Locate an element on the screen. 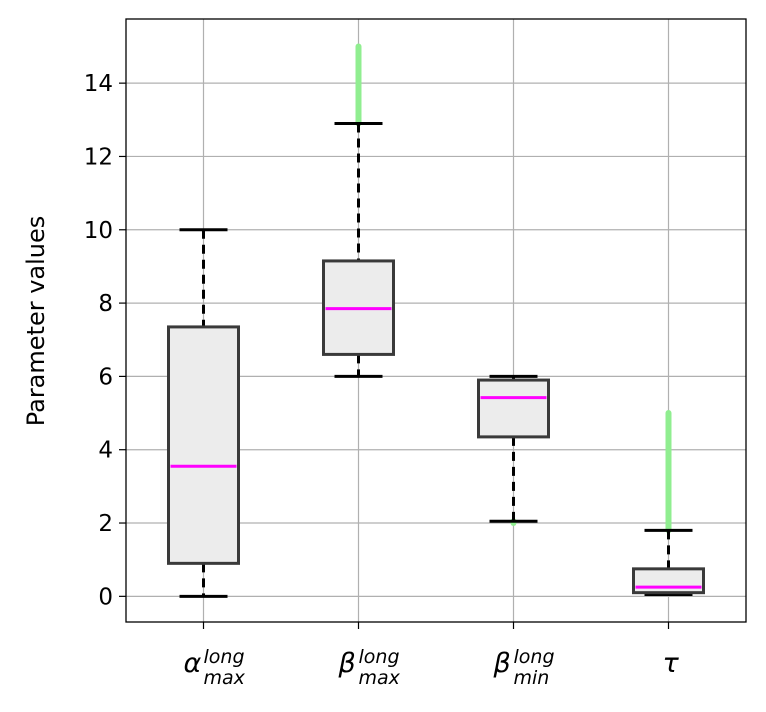 The width and height of the screenshot is (766, 712). y-tick-label: 4 is located at coordinates (105, 451).